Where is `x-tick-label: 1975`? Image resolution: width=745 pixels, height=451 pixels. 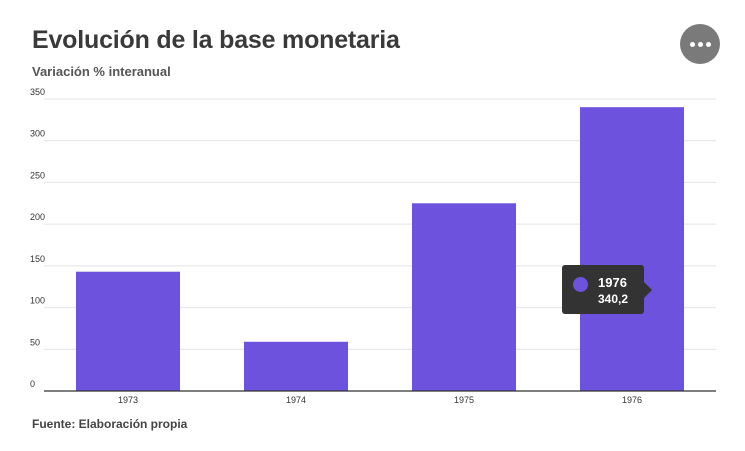 x-tick-label: 1975 is located at coordinates (464, 400).